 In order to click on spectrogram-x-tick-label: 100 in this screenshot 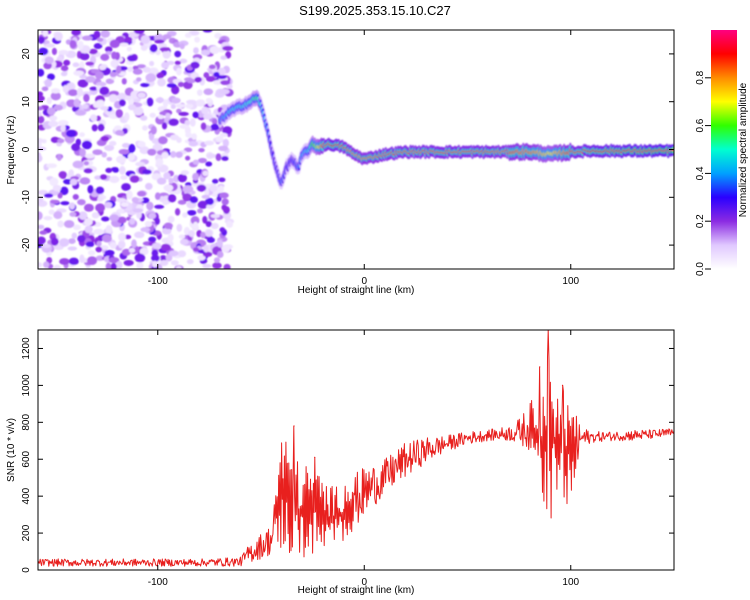, I will do `click(570, 281)`.